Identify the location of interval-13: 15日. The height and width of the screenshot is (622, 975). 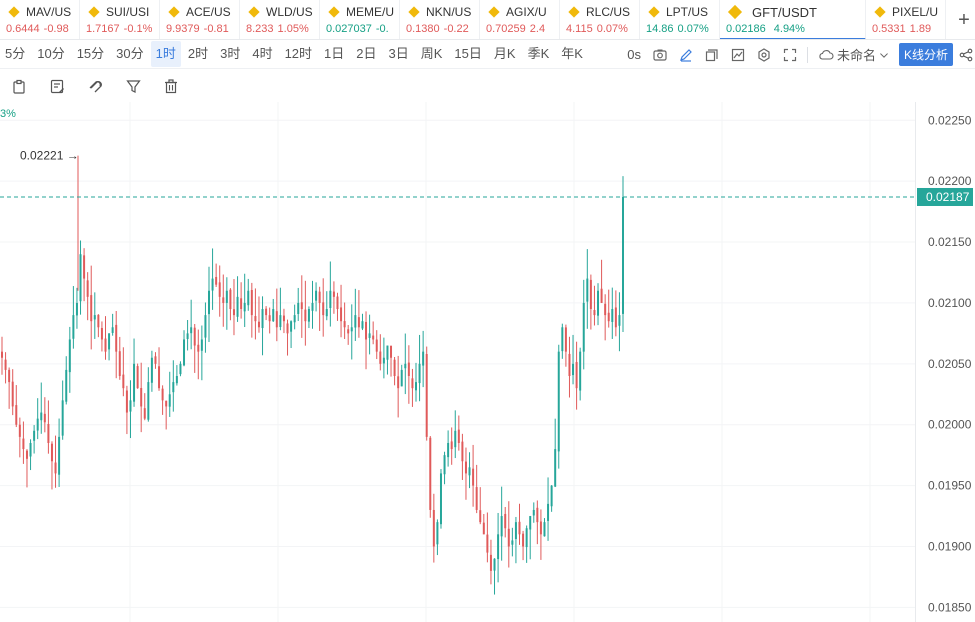
(468, 53).